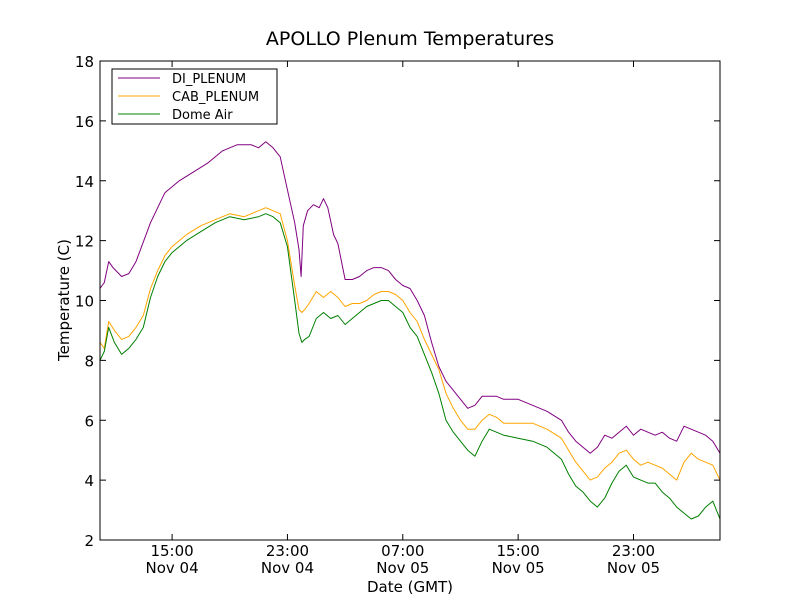 The image size is (800, 600). I want to click on y-tick-label: 8, so click(89, 361).